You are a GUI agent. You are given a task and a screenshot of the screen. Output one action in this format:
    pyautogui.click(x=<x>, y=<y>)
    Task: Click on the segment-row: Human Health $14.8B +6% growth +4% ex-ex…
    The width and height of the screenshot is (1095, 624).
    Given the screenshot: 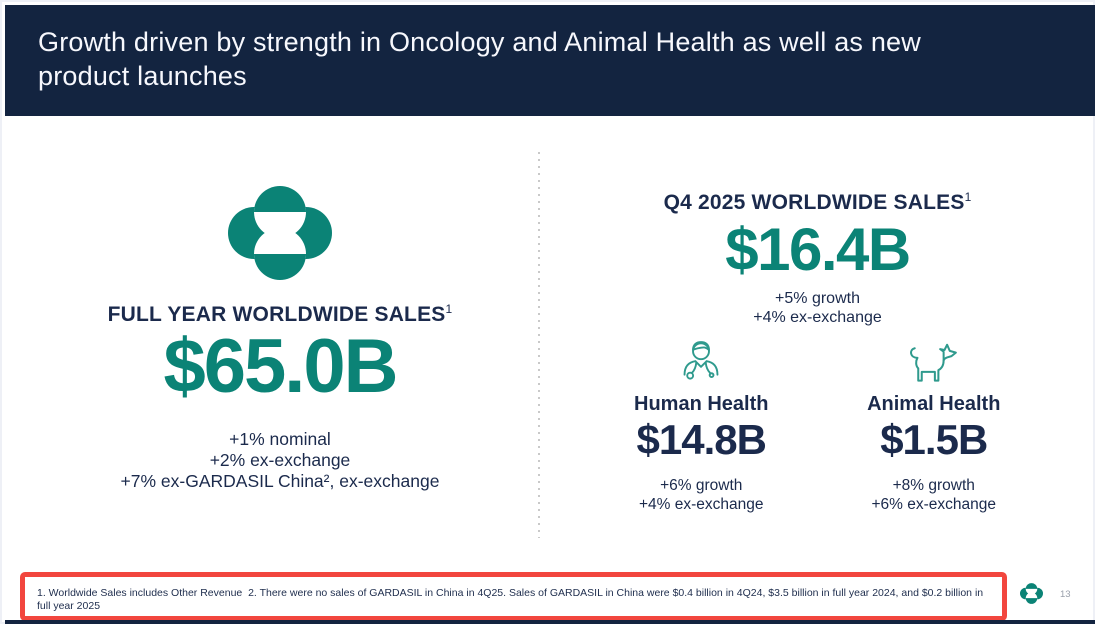 What is the action you would take?
    pyautogui.click(x=817, y=425)
    